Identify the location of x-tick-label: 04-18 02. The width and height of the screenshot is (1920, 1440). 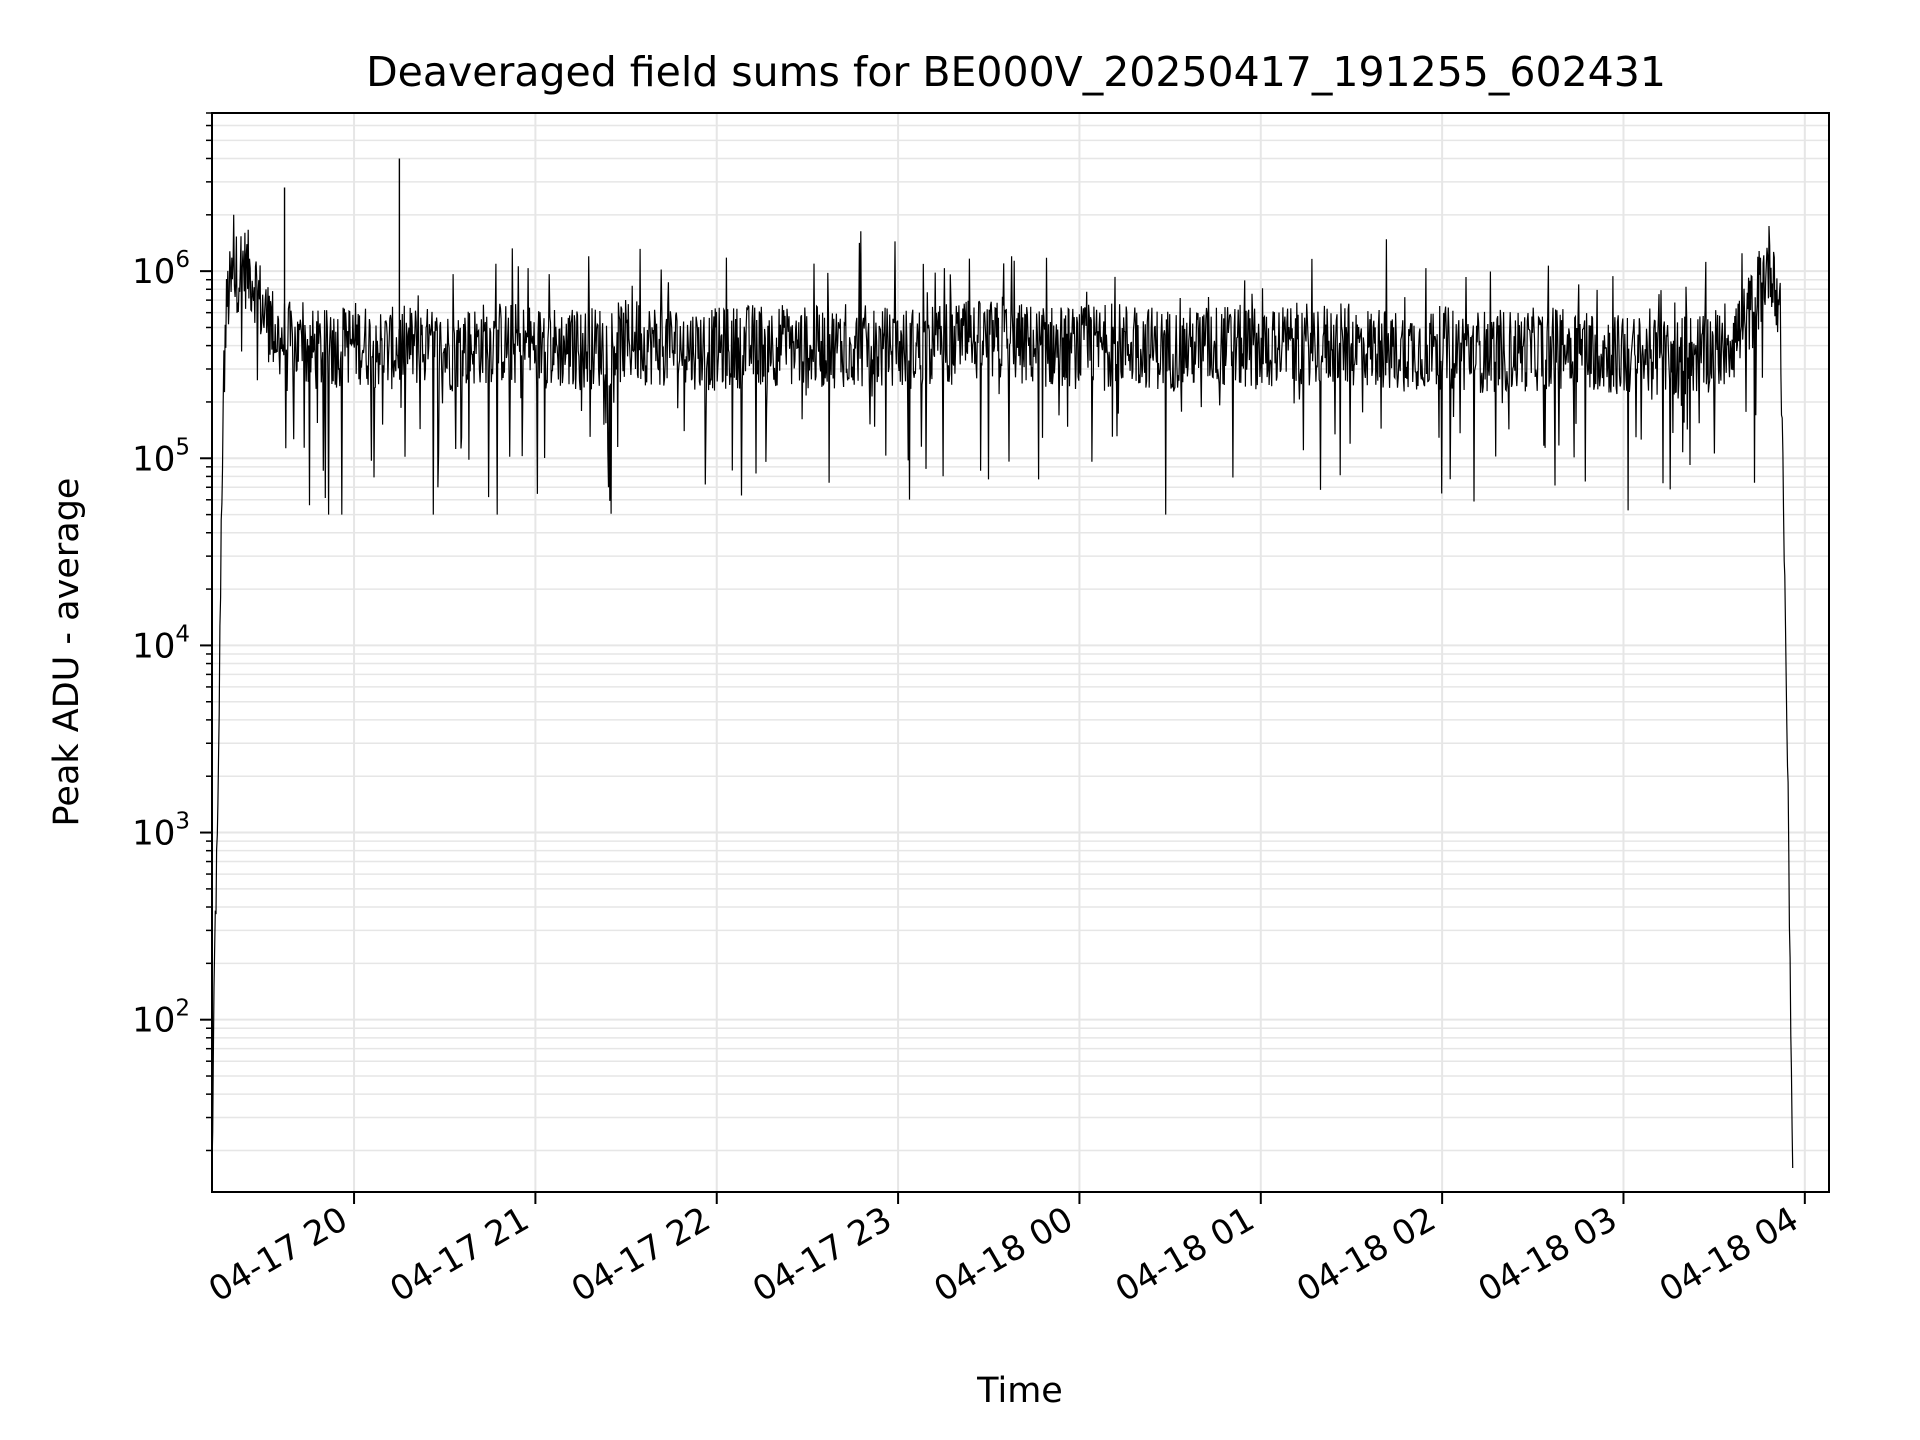
(1366, 1254).